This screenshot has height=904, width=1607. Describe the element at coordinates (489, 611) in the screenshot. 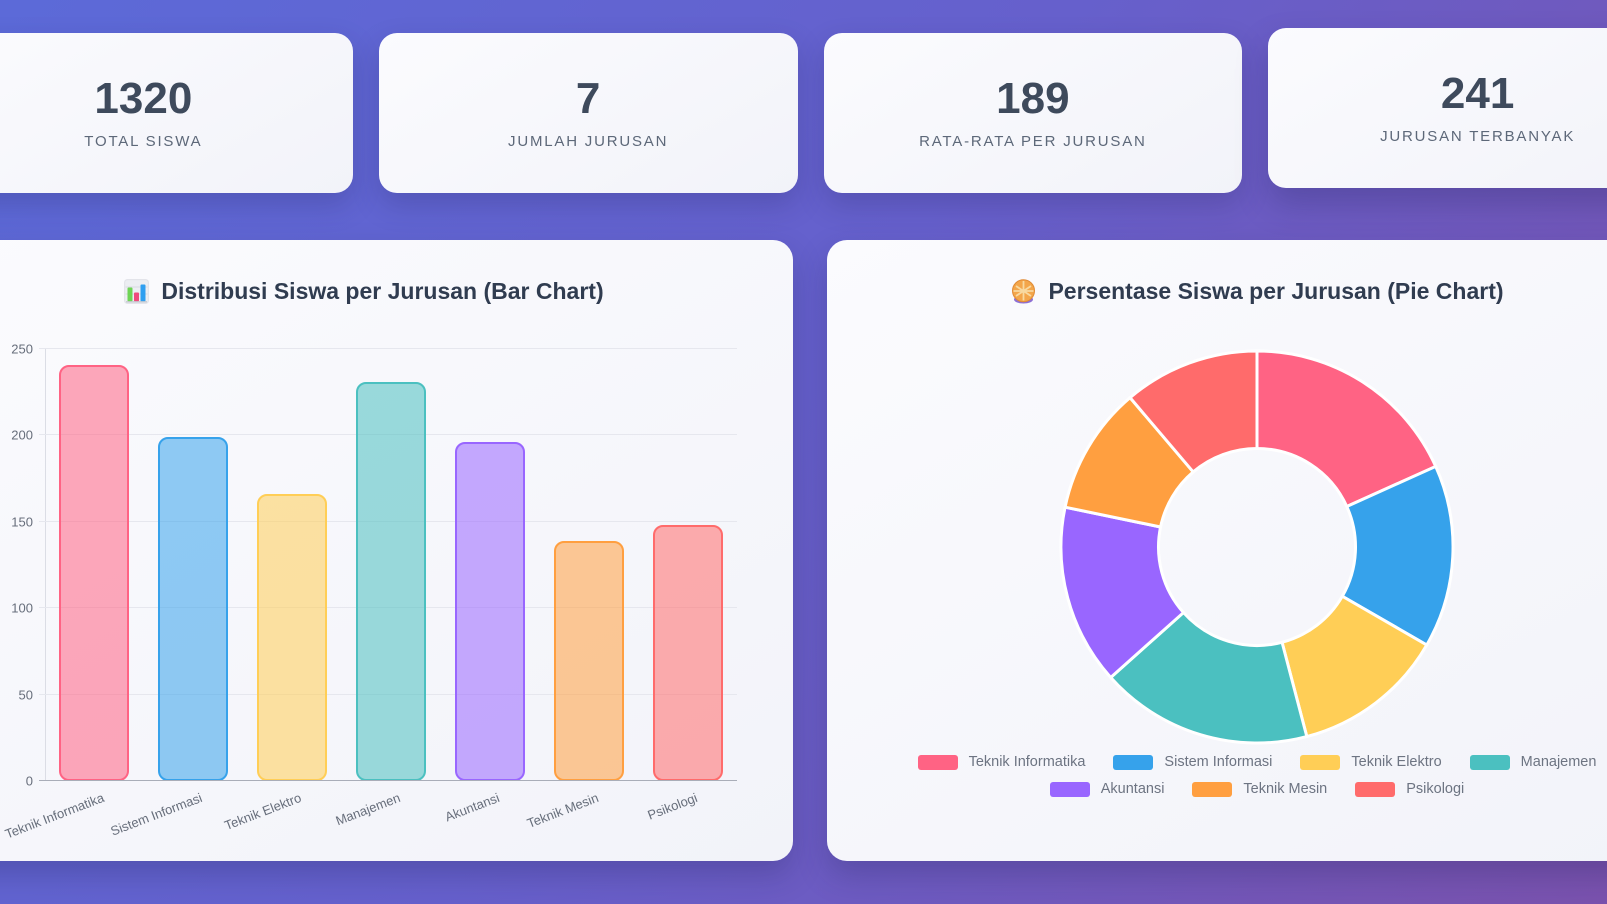

I see `bar-akuntansi` at that location.